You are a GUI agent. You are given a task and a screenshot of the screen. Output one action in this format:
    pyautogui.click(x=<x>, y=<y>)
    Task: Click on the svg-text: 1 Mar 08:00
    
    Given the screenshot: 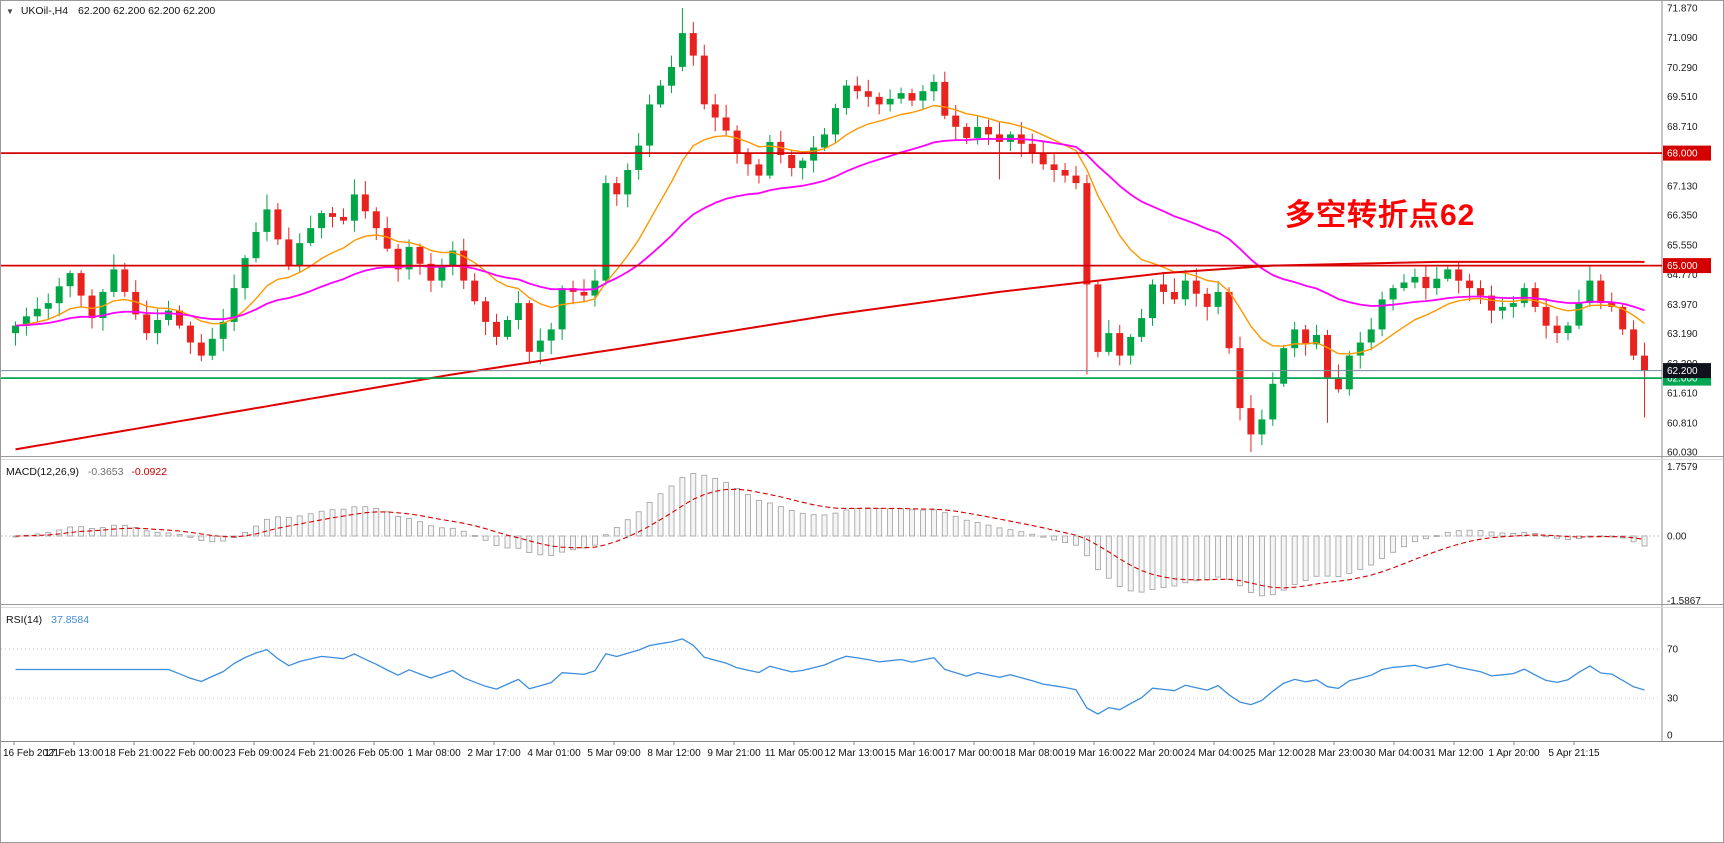 What is the action you would take?
    pyautogui.click(x=434, y=753)
    